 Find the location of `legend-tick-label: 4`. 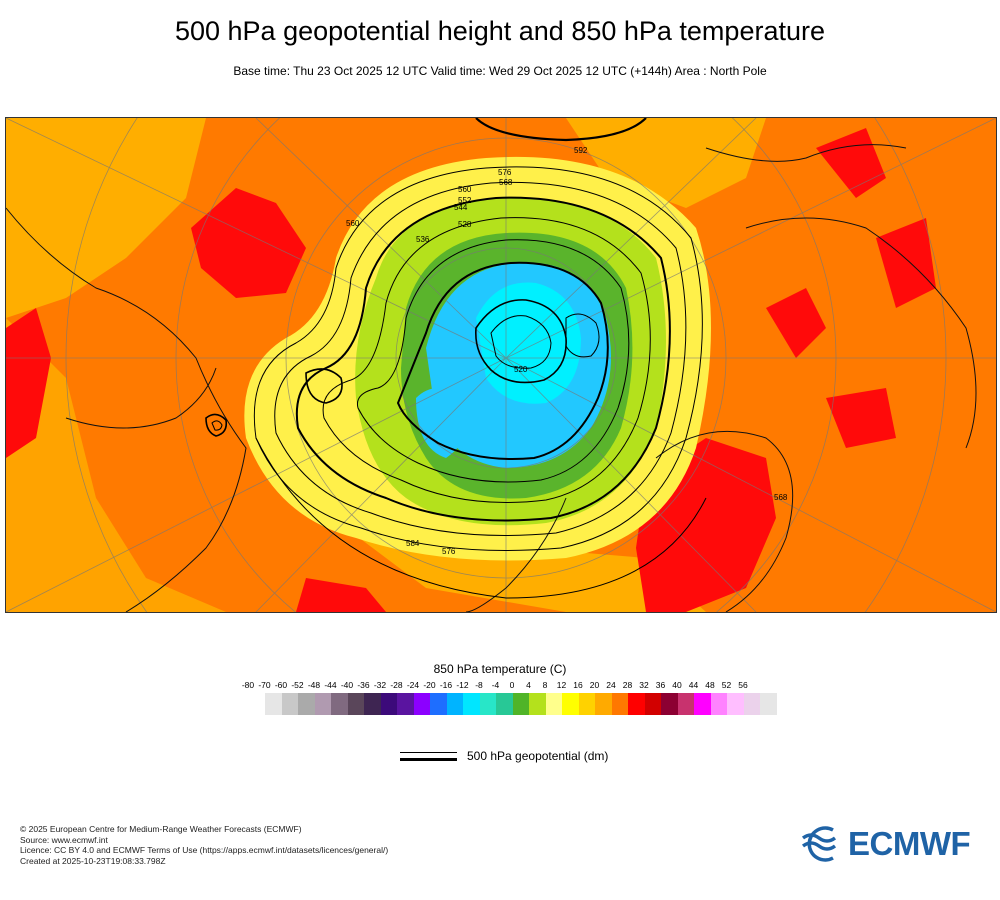

legend-tick-label: 4 is located at coordinates (528, 685).